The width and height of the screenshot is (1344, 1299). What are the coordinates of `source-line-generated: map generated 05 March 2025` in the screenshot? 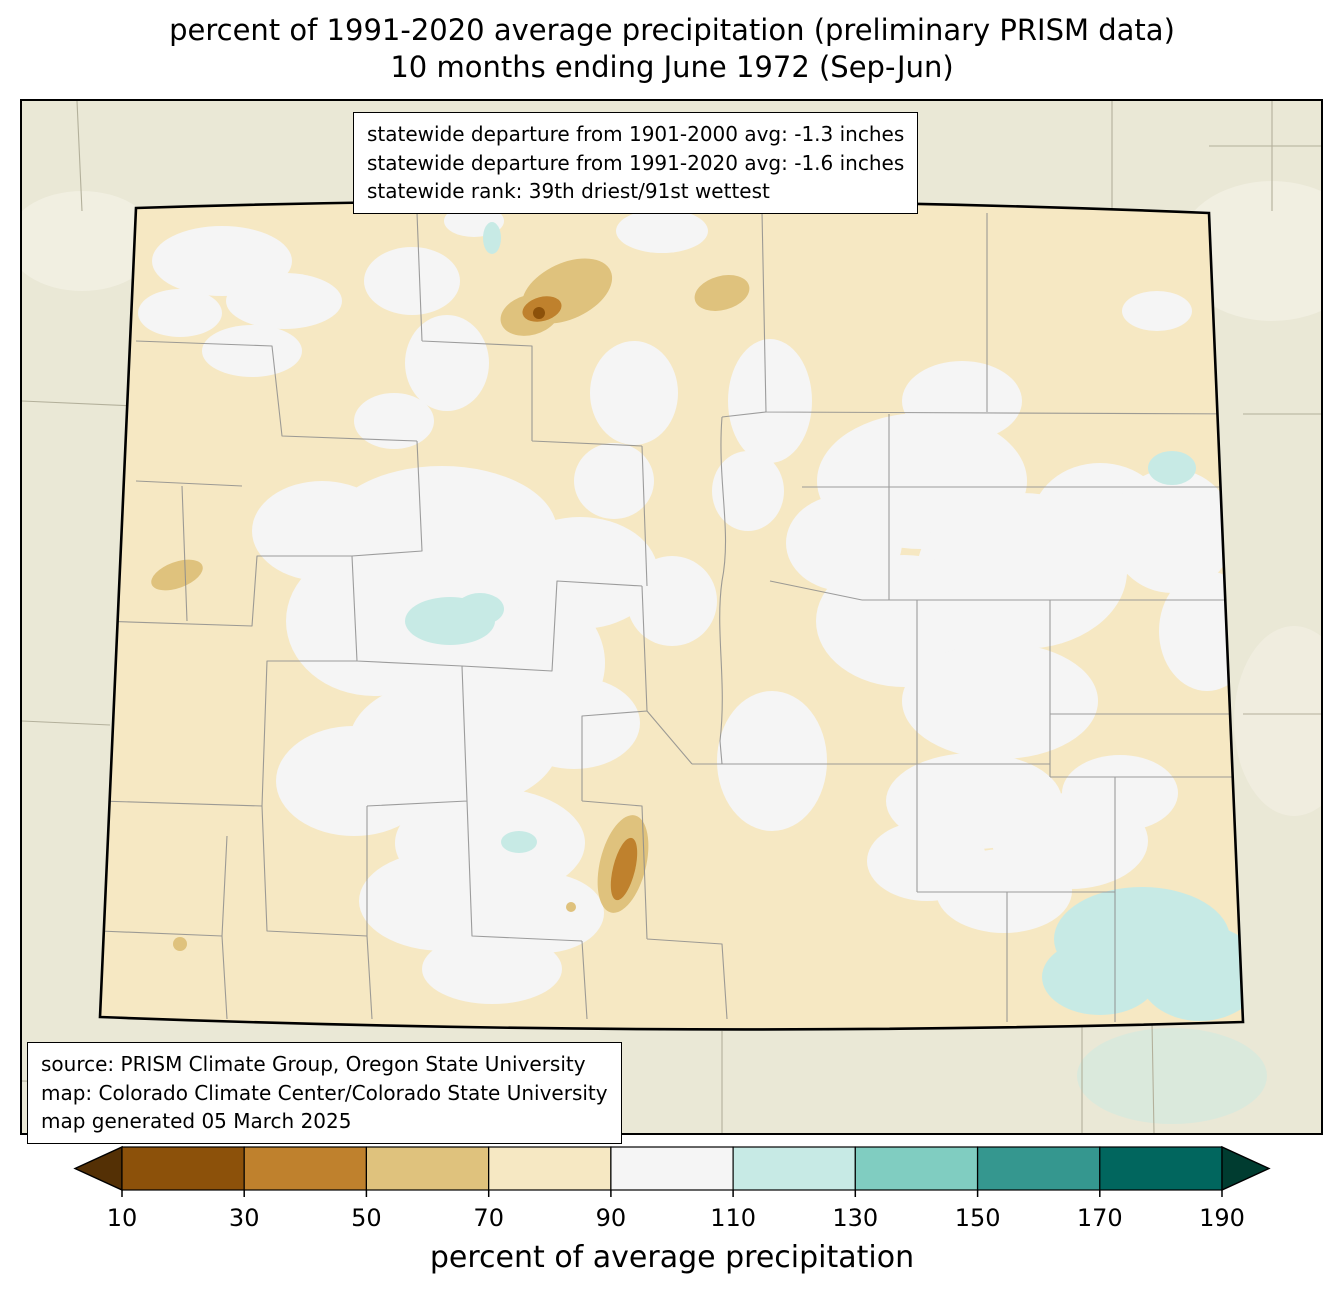 It's located at (196, 1121).